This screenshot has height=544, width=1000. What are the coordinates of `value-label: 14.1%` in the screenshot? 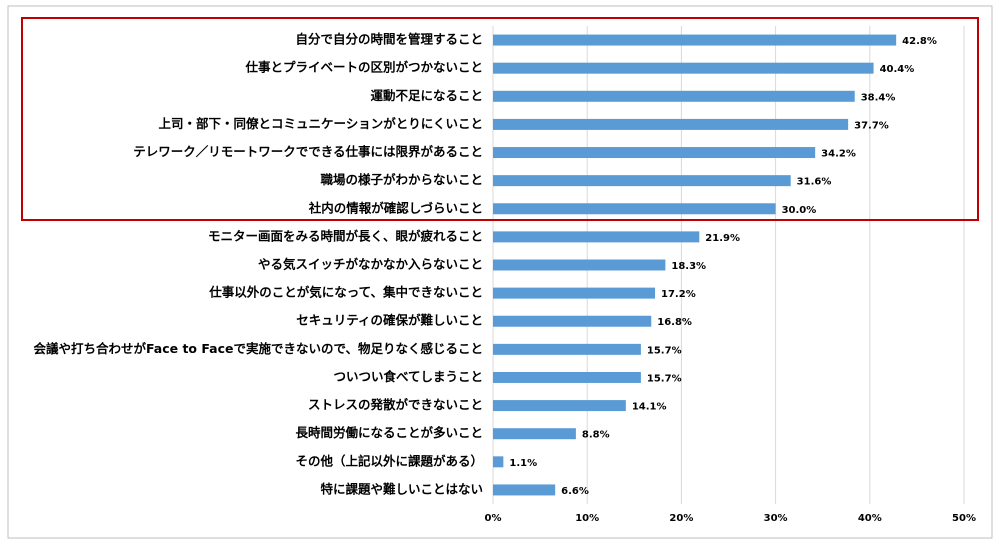 It's located at (649, 407).